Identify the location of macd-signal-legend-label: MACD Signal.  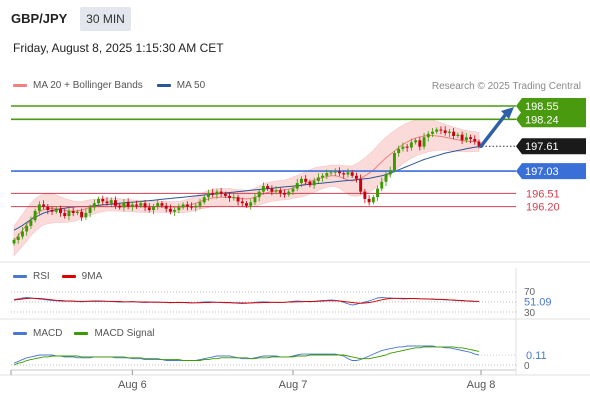
(124, 333).